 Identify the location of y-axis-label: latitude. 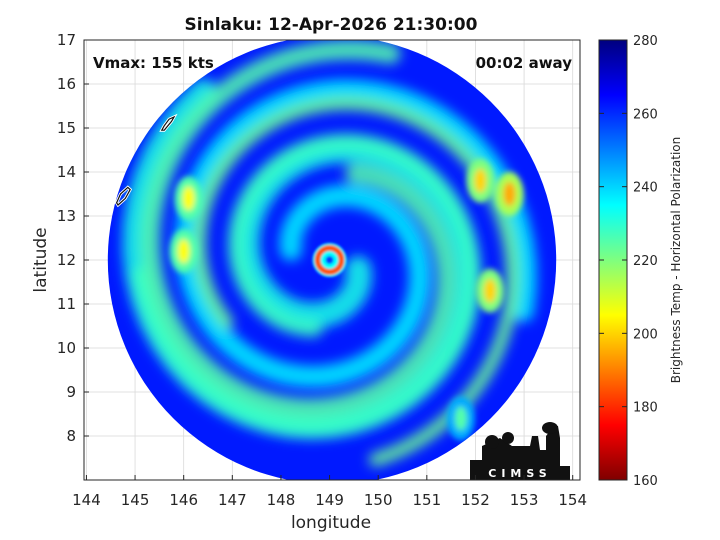
(41, 259).